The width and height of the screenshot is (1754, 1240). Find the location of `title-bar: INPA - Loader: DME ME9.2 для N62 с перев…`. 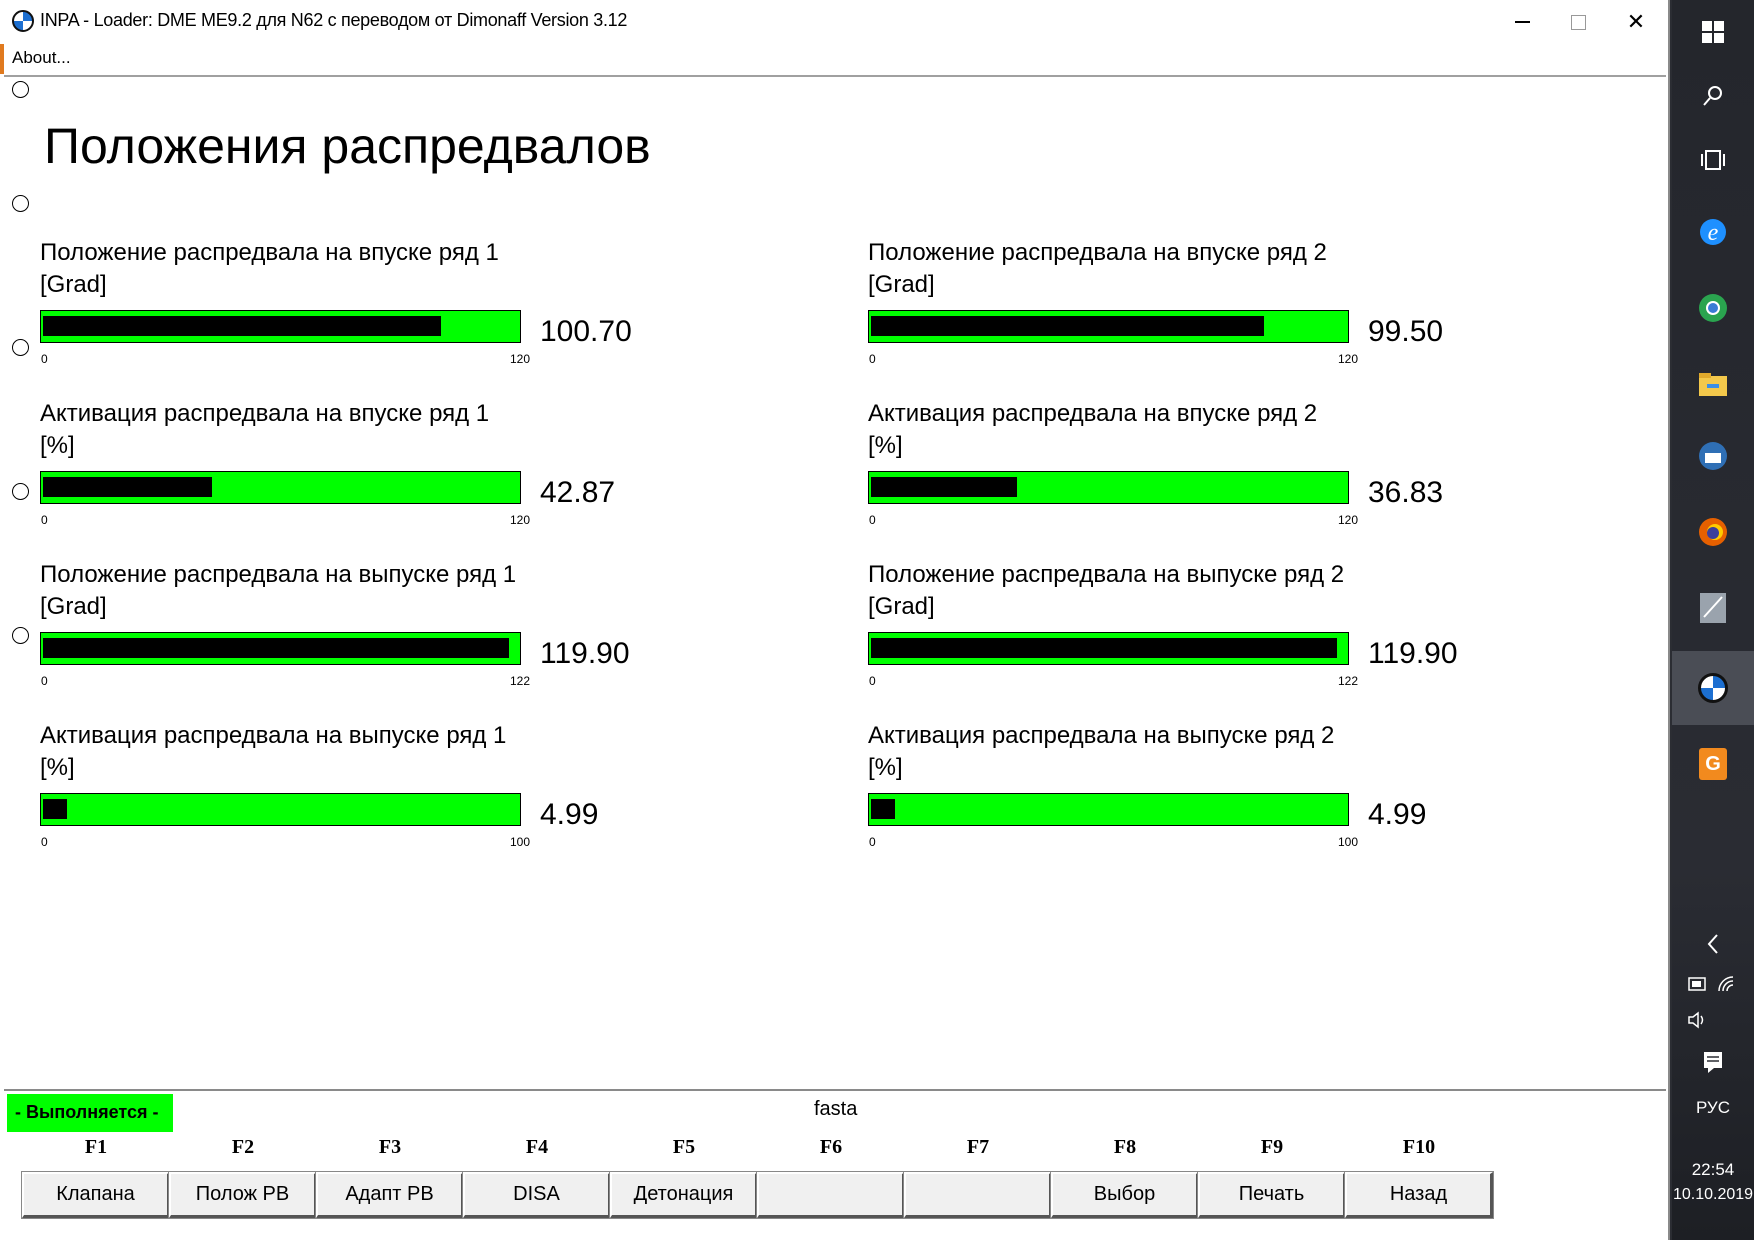

title-bar: INPA - Loader: DME ME9.2 для N62 с перев… is located at coordinates (834, 22).